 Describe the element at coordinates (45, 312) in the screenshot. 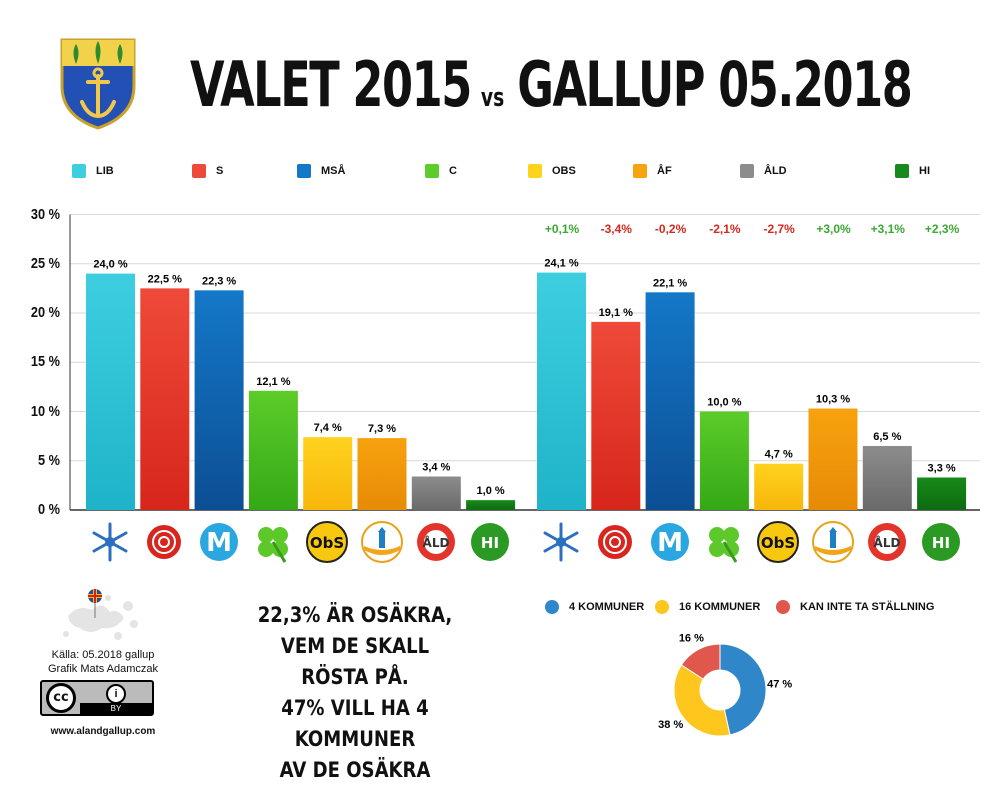

I see `y-tick-label: 20 %` at that location.